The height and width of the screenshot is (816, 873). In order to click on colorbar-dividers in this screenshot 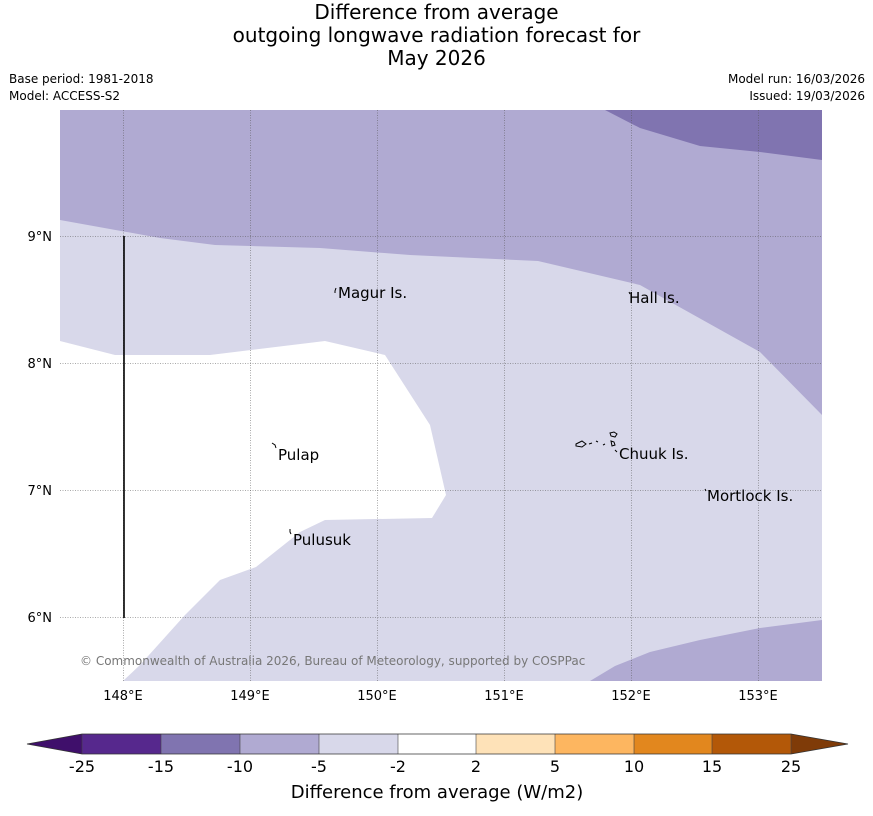, I will do `click(436, 744)`.